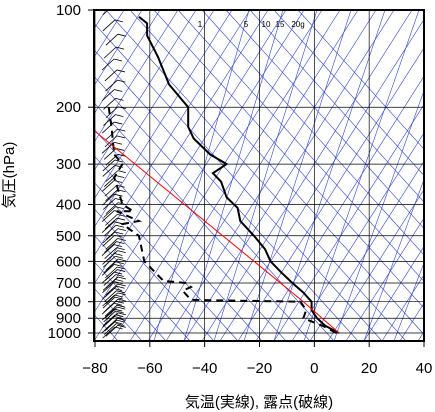  I want to click on y-tick-label: 800, so click(68, 302).